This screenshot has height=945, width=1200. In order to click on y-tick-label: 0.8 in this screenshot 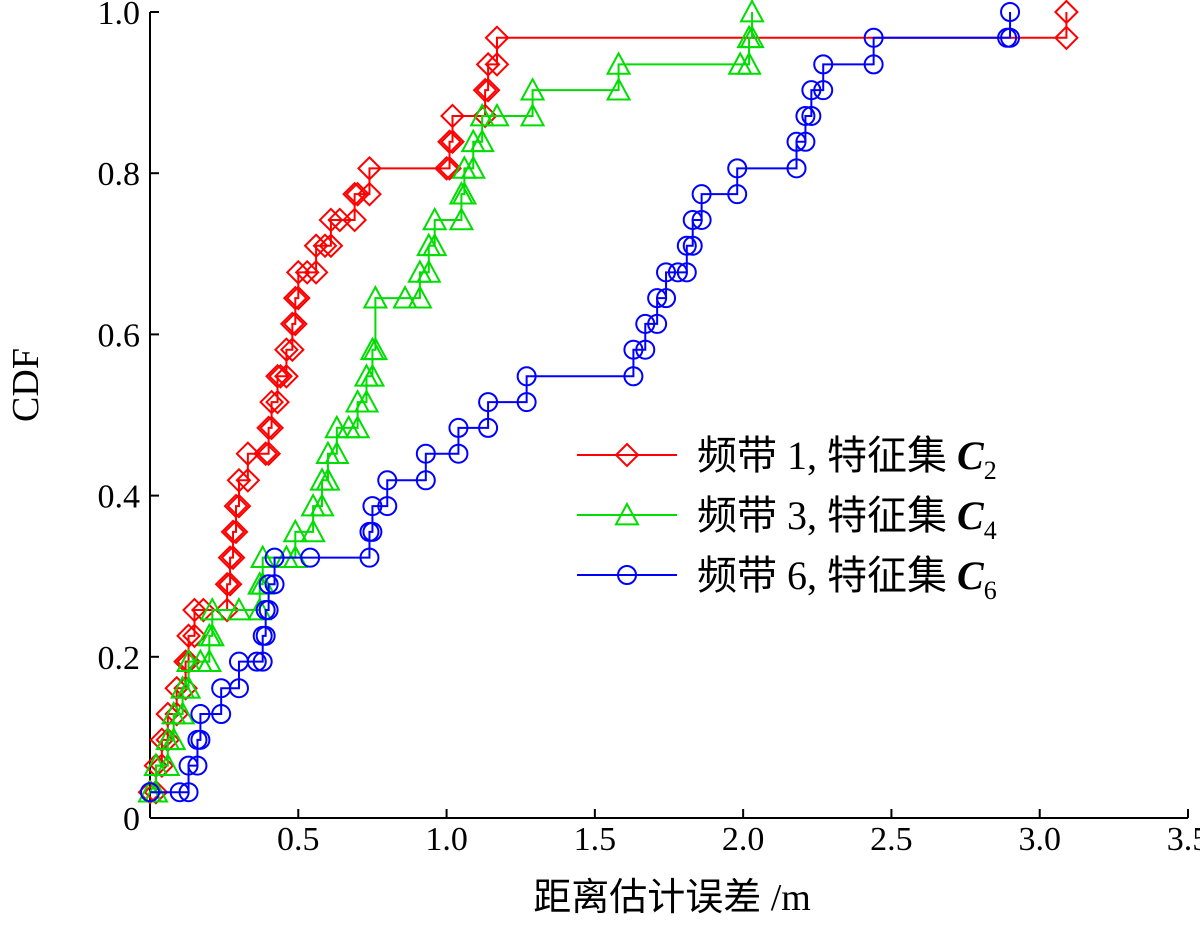, I will do `click(119, 174)`.